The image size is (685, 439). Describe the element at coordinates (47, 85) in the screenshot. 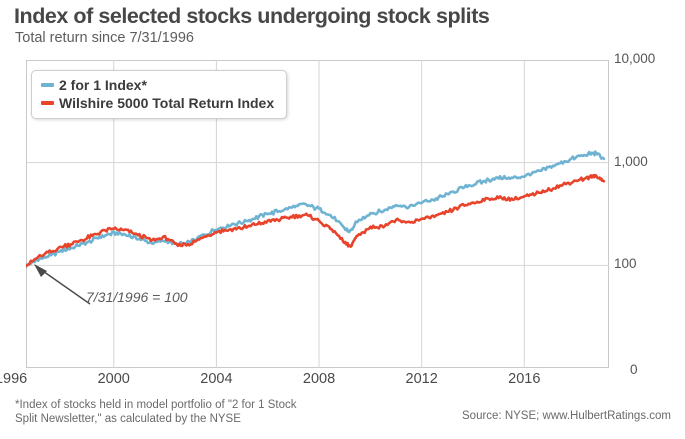

I see `legend-swatch-blue` at that location.